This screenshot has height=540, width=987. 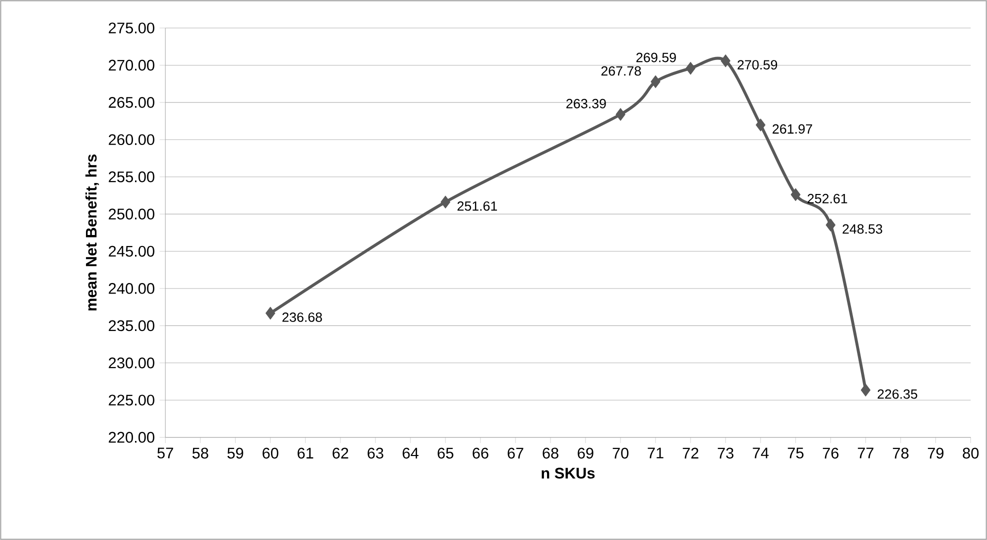 What do you see at coordinates (131, 176) in the screenshot?
I see `y-tick-label: 255.00` at bounding box center [131, 176].